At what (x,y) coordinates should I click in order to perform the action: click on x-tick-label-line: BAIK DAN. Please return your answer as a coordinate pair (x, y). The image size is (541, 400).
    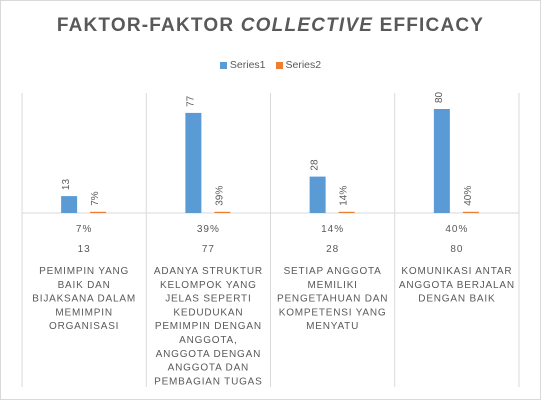
    Looking at the image, I should click on (84, 285).